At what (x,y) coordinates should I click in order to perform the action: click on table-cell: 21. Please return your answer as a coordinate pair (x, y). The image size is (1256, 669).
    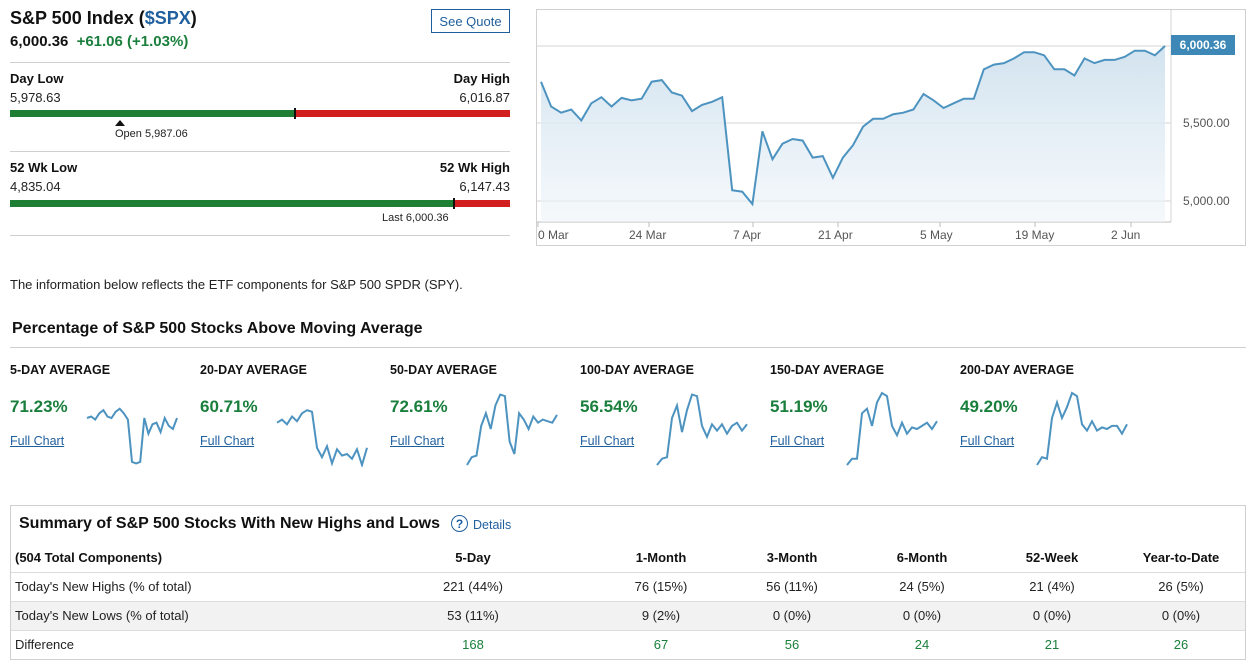
    Looking at the image, I should click on (1052, 644).